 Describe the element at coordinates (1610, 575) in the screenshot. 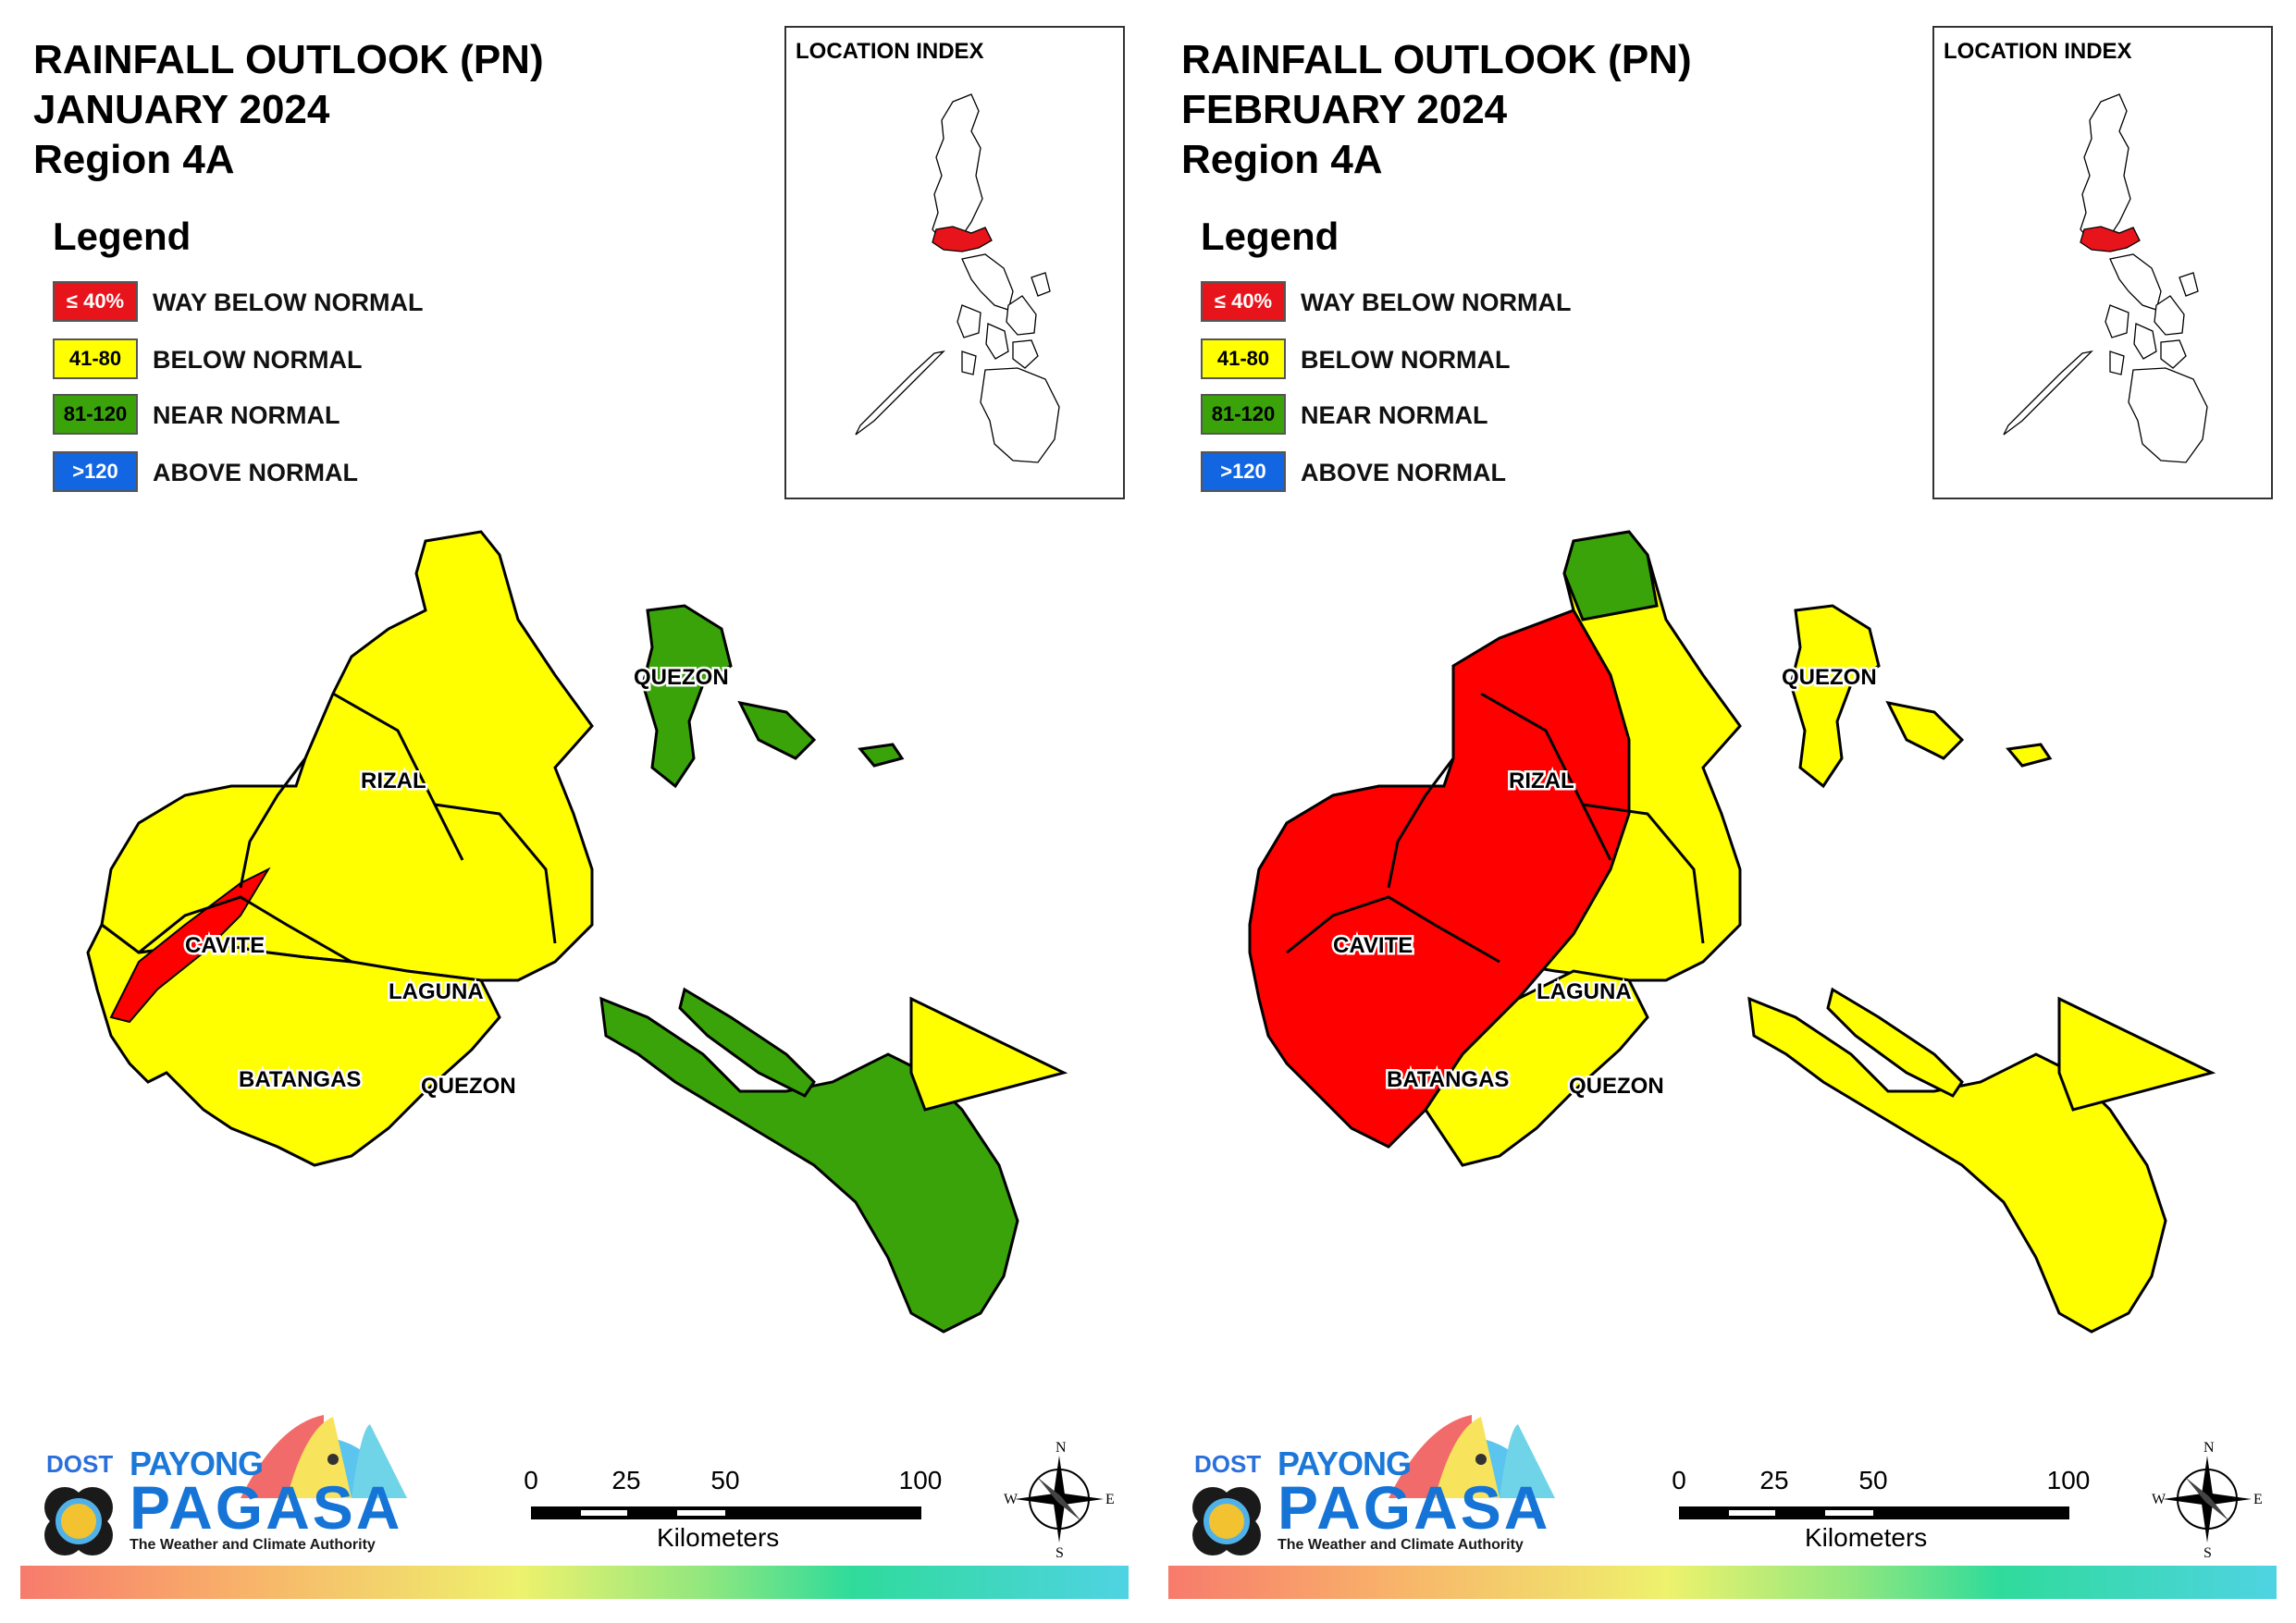

I see `region-north-tip-green` at that location.